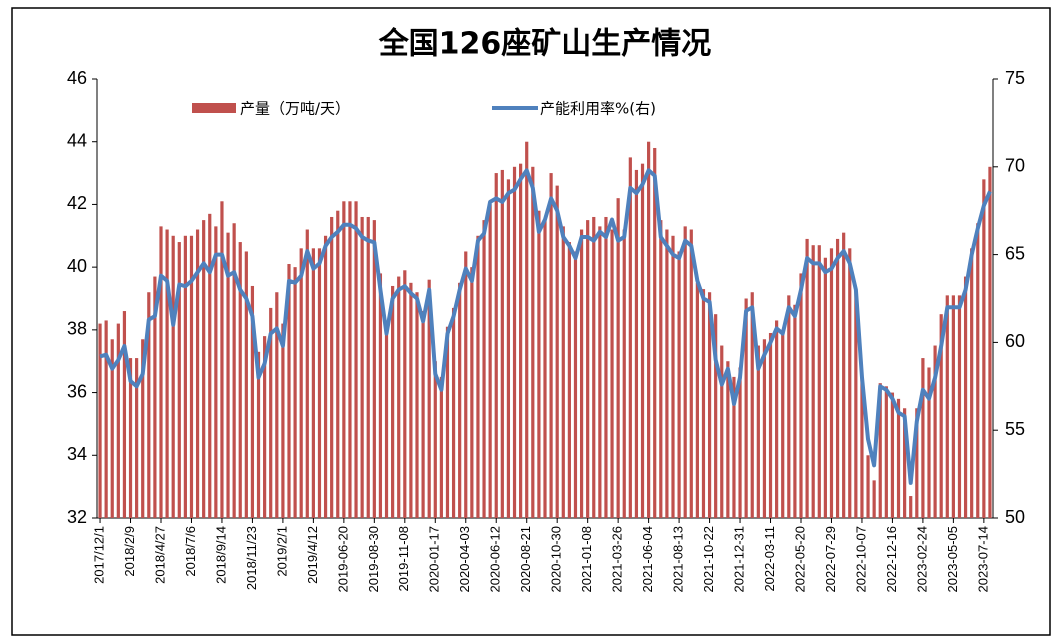 The image size is (1053, 642). Describe the element at coordinates (312, 555) in the screenshot. I see `x-tick-label: 2019/4/12` at that location.